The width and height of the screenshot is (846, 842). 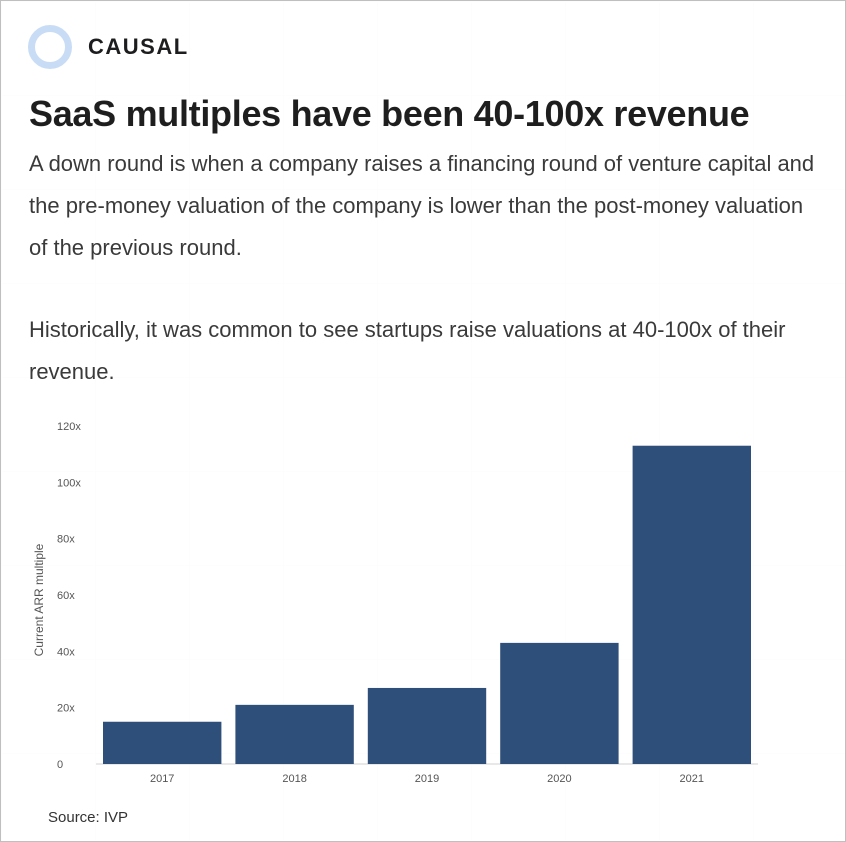 I want to click on brand-logo: CAUSAL, so click(x=108, y=47).